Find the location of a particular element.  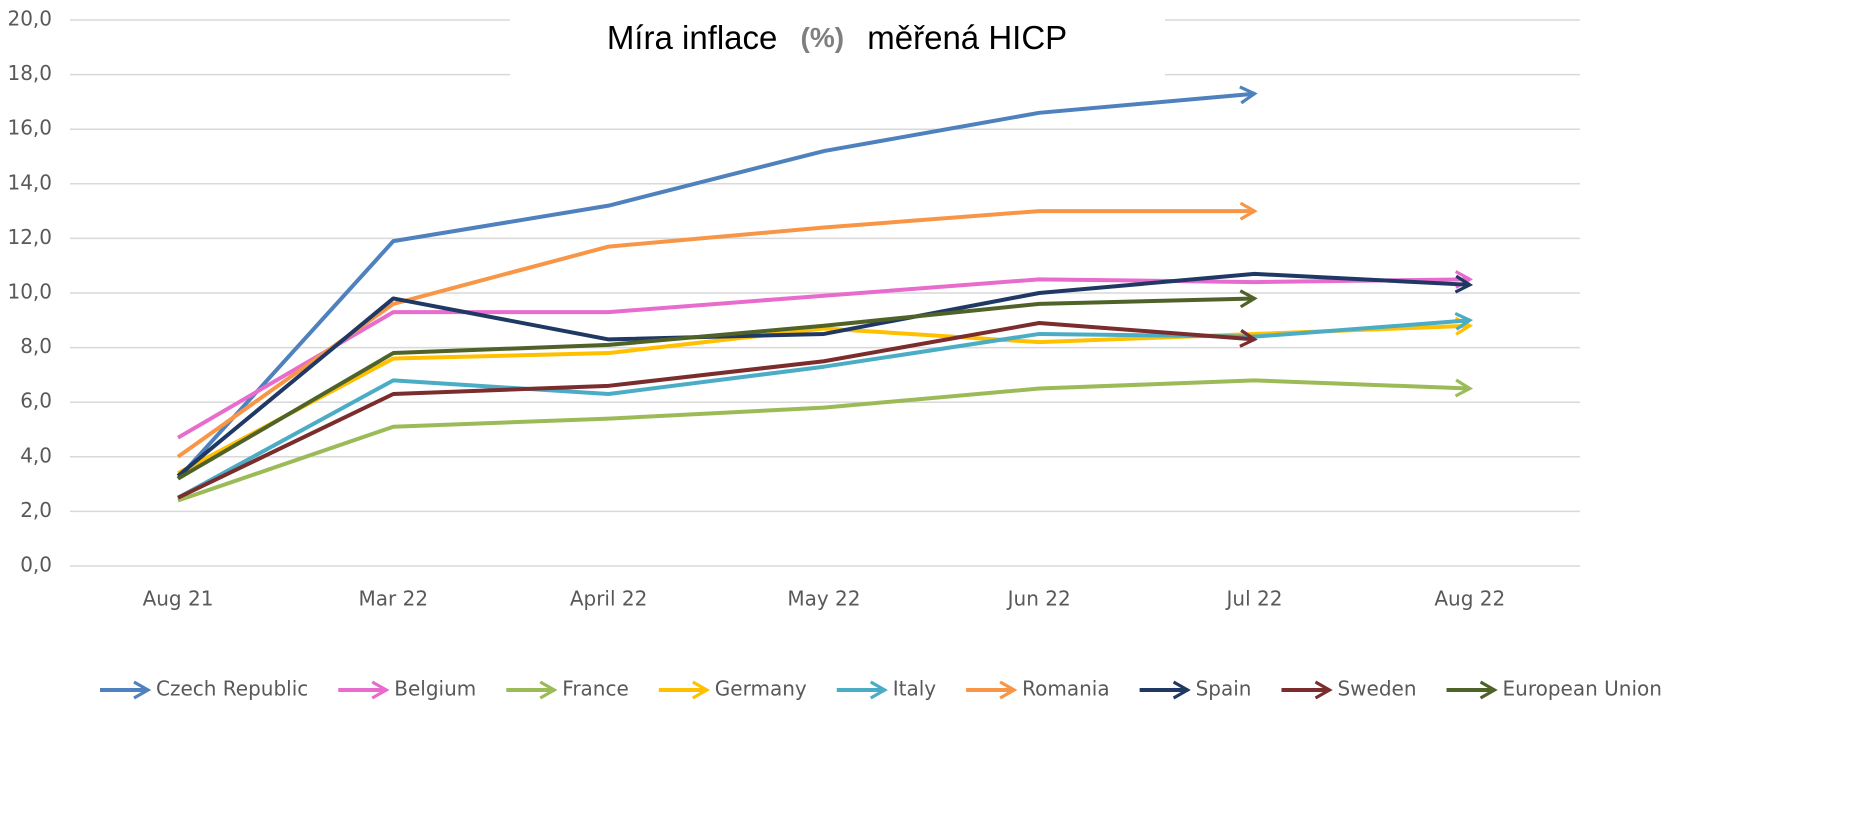

y-tick-label: 14,0 is located at coordinates (29, 182).